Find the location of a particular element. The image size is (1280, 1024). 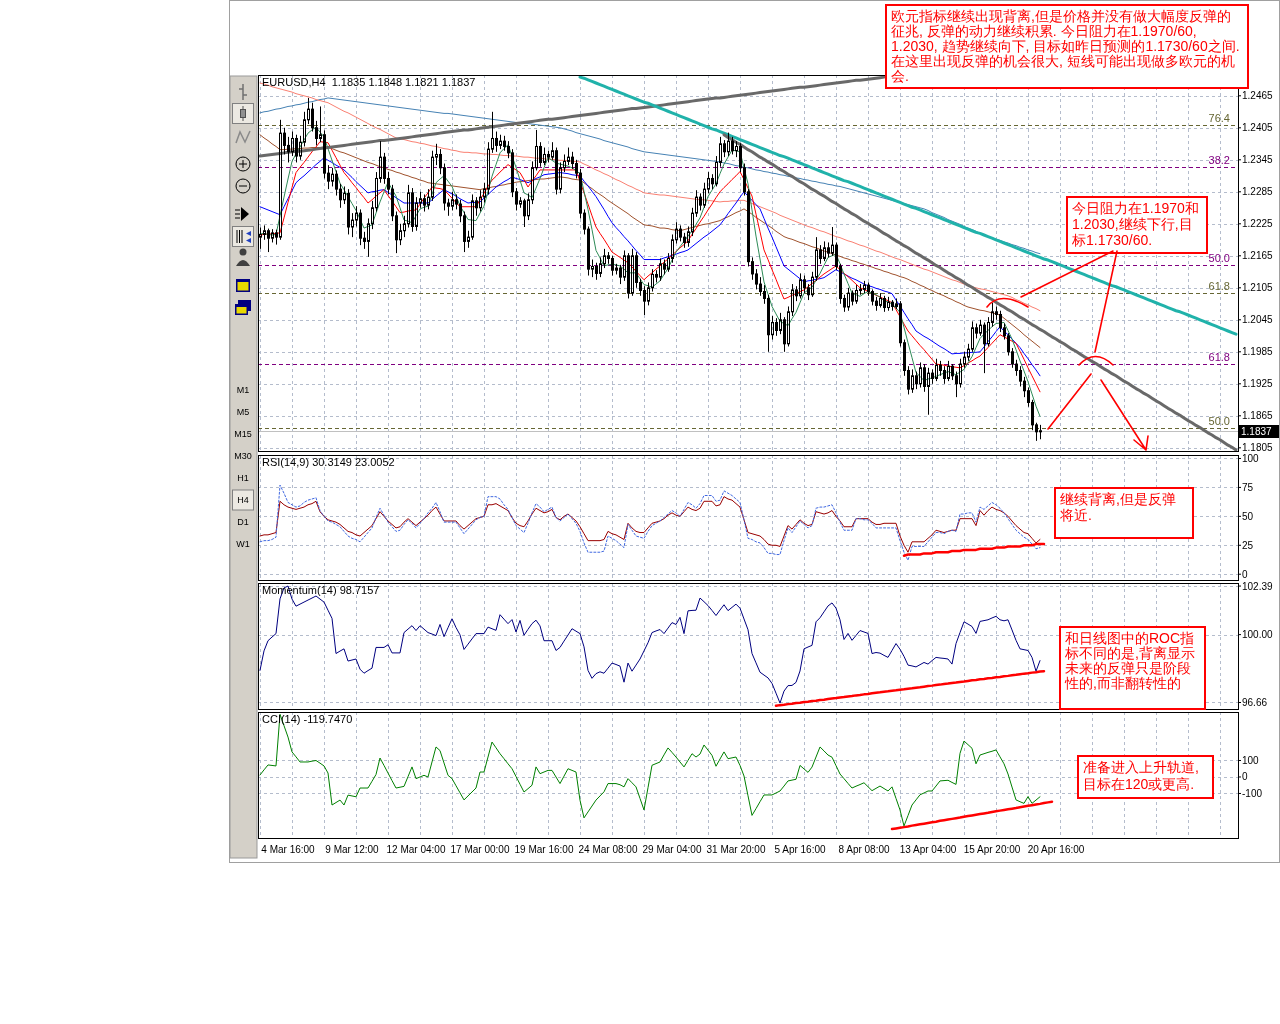

y-tick-label: 1.1865 is located at coordinates (1258, 416).